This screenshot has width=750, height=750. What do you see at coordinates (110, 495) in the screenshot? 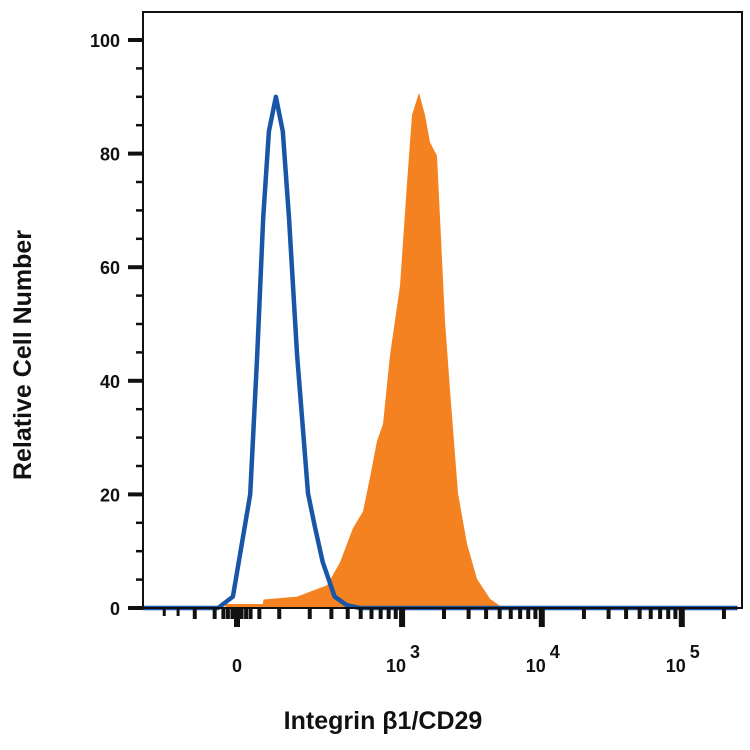
I see `y-tick-label: 20` at bounding box center [110, 495].